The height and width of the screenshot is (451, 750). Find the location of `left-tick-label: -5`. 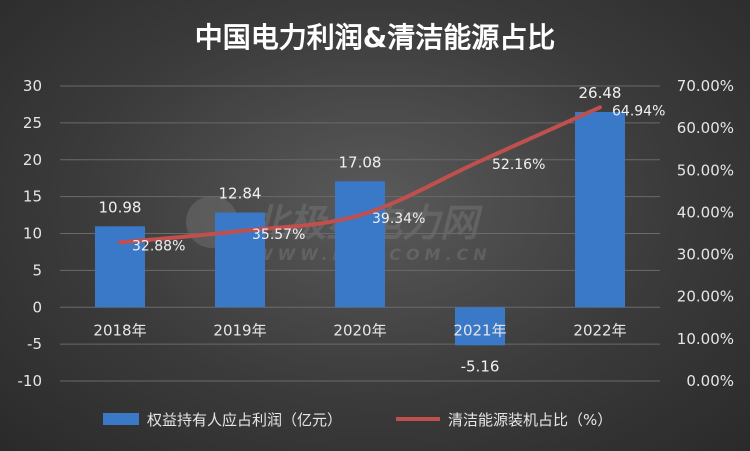

left-tick-label: -5 is located at coordinates (34, 344).